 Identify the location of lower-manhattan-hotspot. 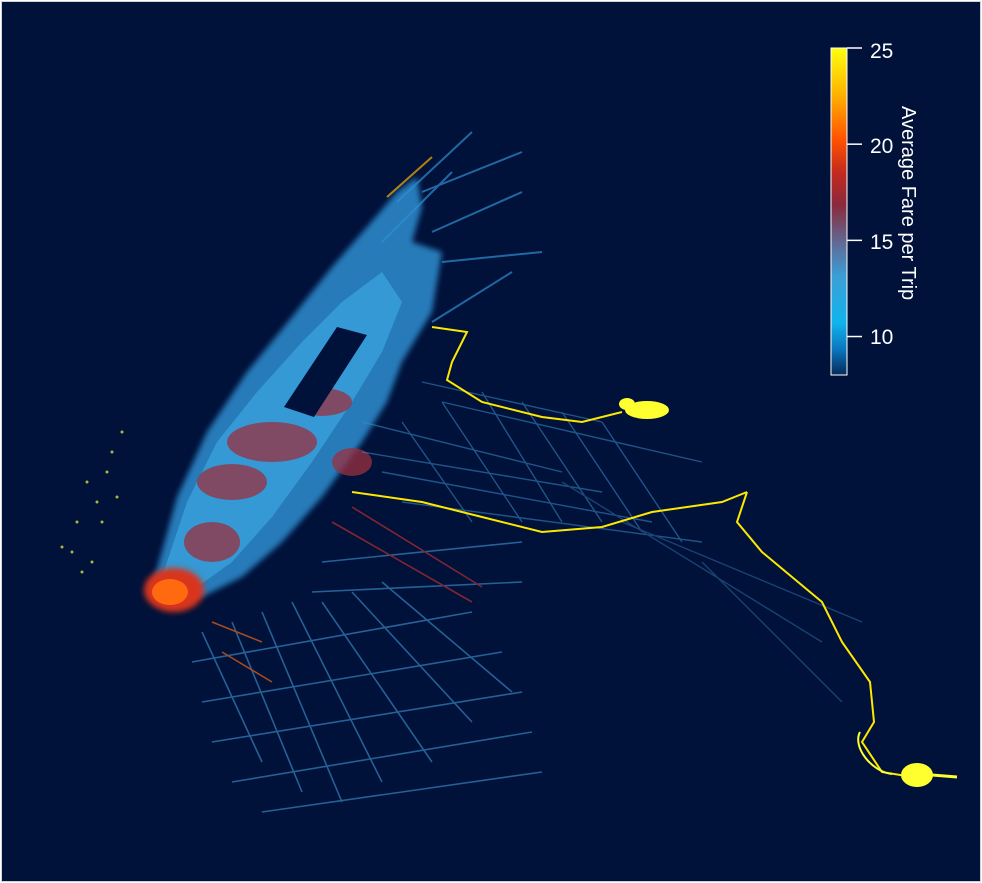
(174, 590).